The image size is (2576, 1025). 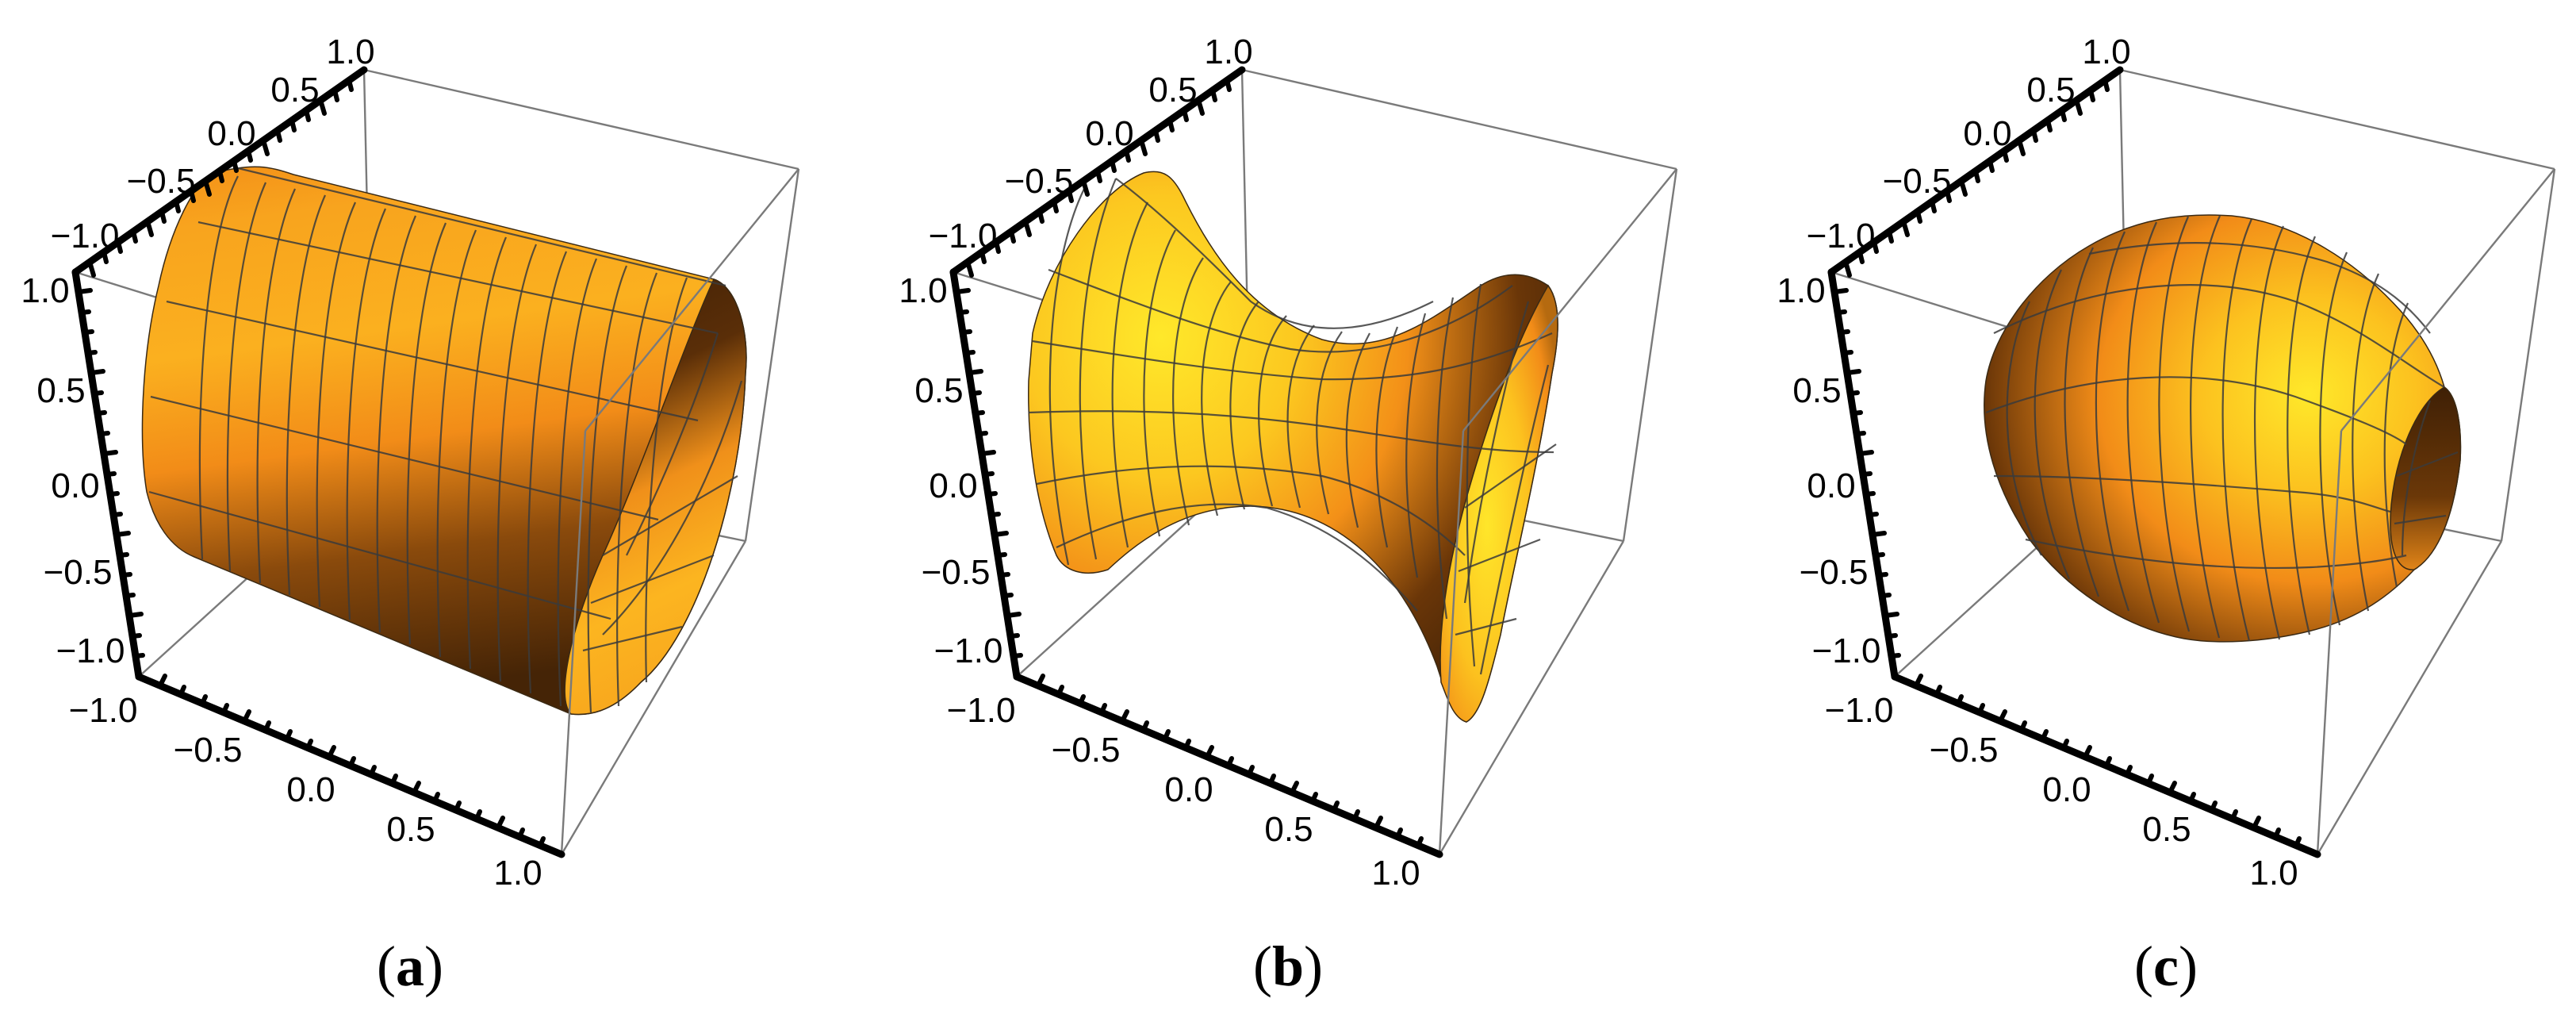 What do you see at coordinates (2223, 428) in the screenshot?
I see `surface-barrel` at bounding box center [2223, 428].